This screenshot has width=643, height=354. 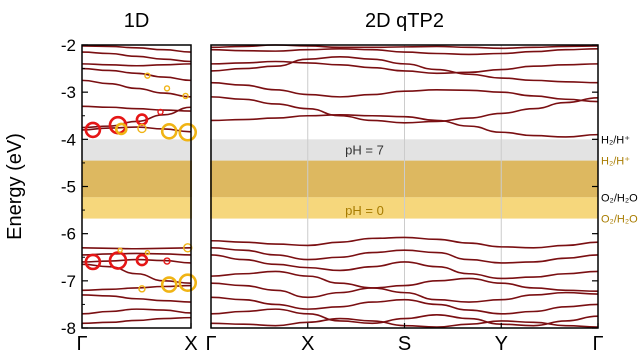 I want to click on ph0-label: pH = 0, so click(x=364, y=210).